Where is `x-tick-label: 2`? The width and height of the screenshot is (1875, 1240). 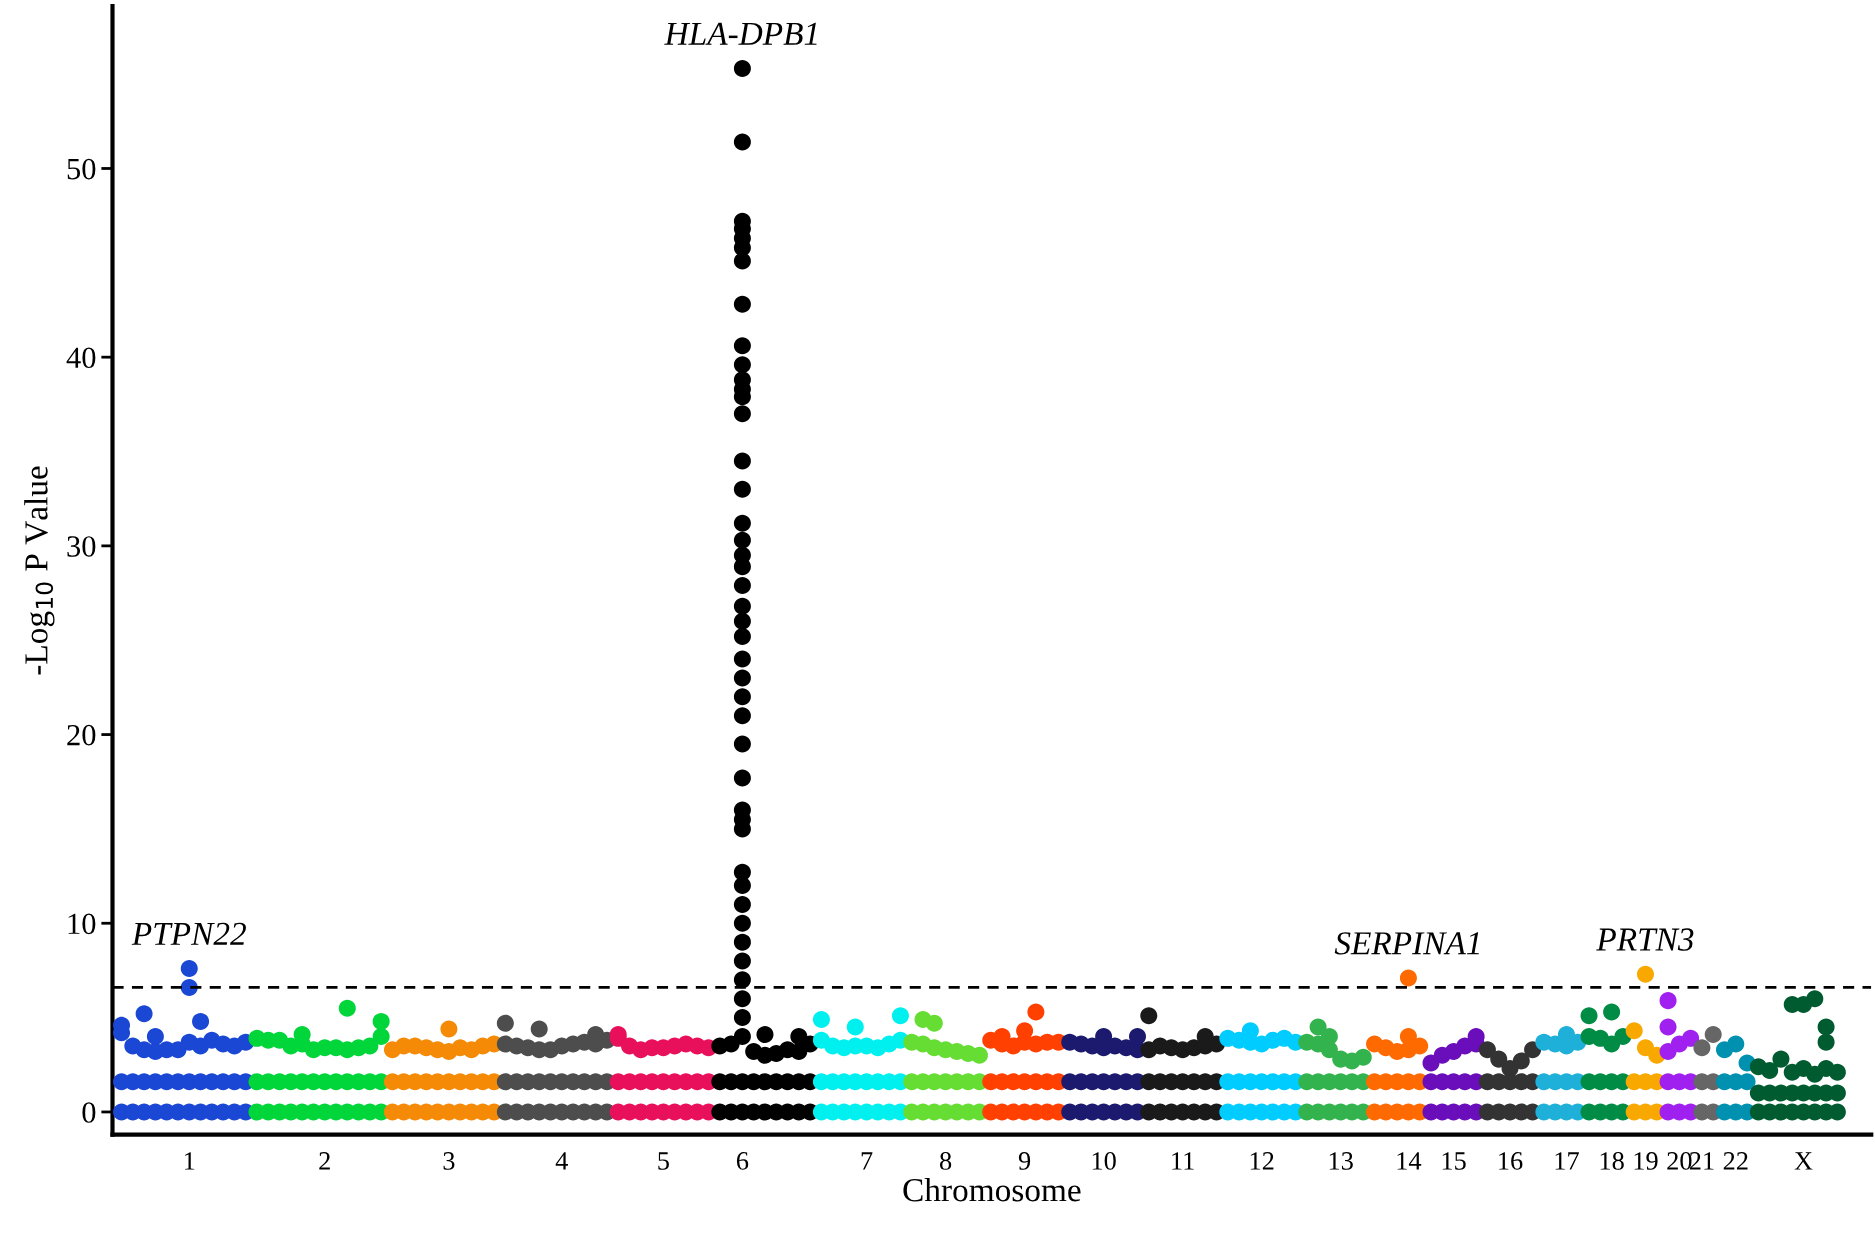 x-tick-label: 2 is located at coordinates (324, 1161).